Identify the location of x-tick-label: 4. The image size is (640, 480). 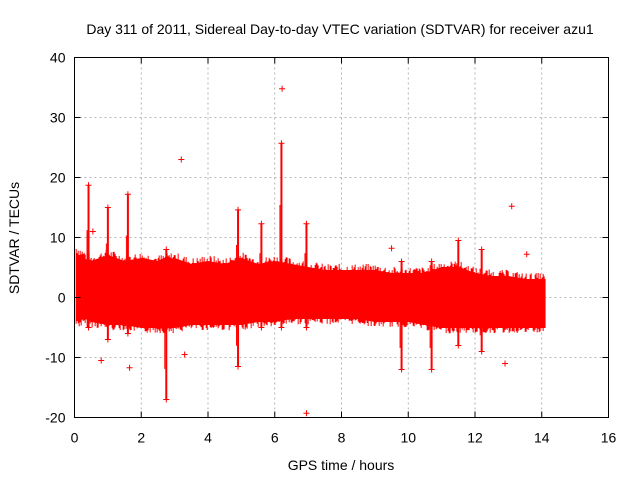
(208, 438).